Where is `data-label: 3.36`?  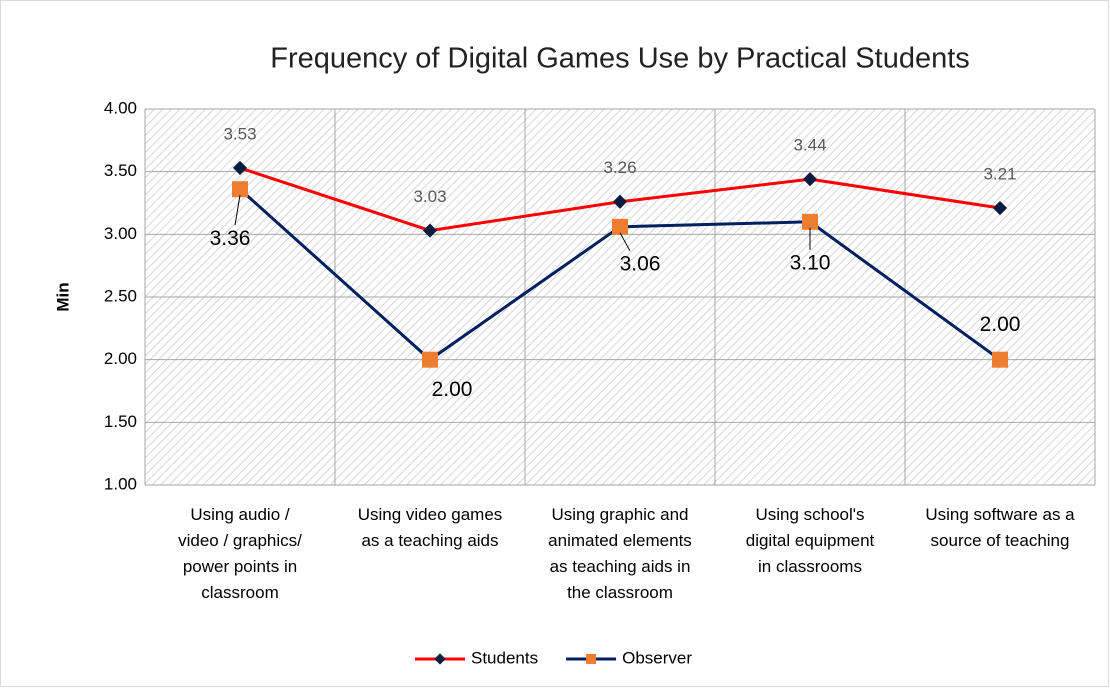
data-label: 3.36 is located at coordinates (230, 238).